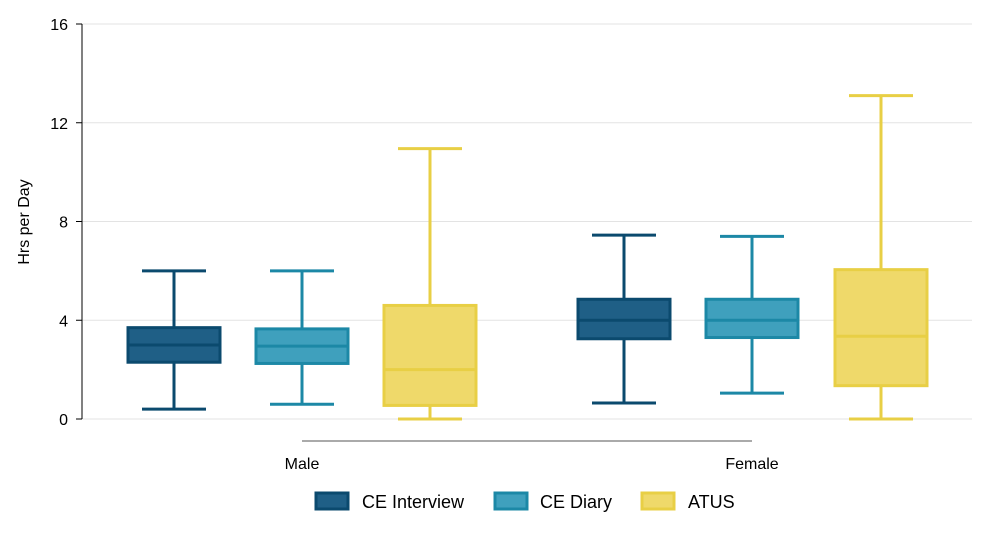  Describe the element at coordinates (624, 319) in the screenshot. I see `box-ce-interview-female` at that location.